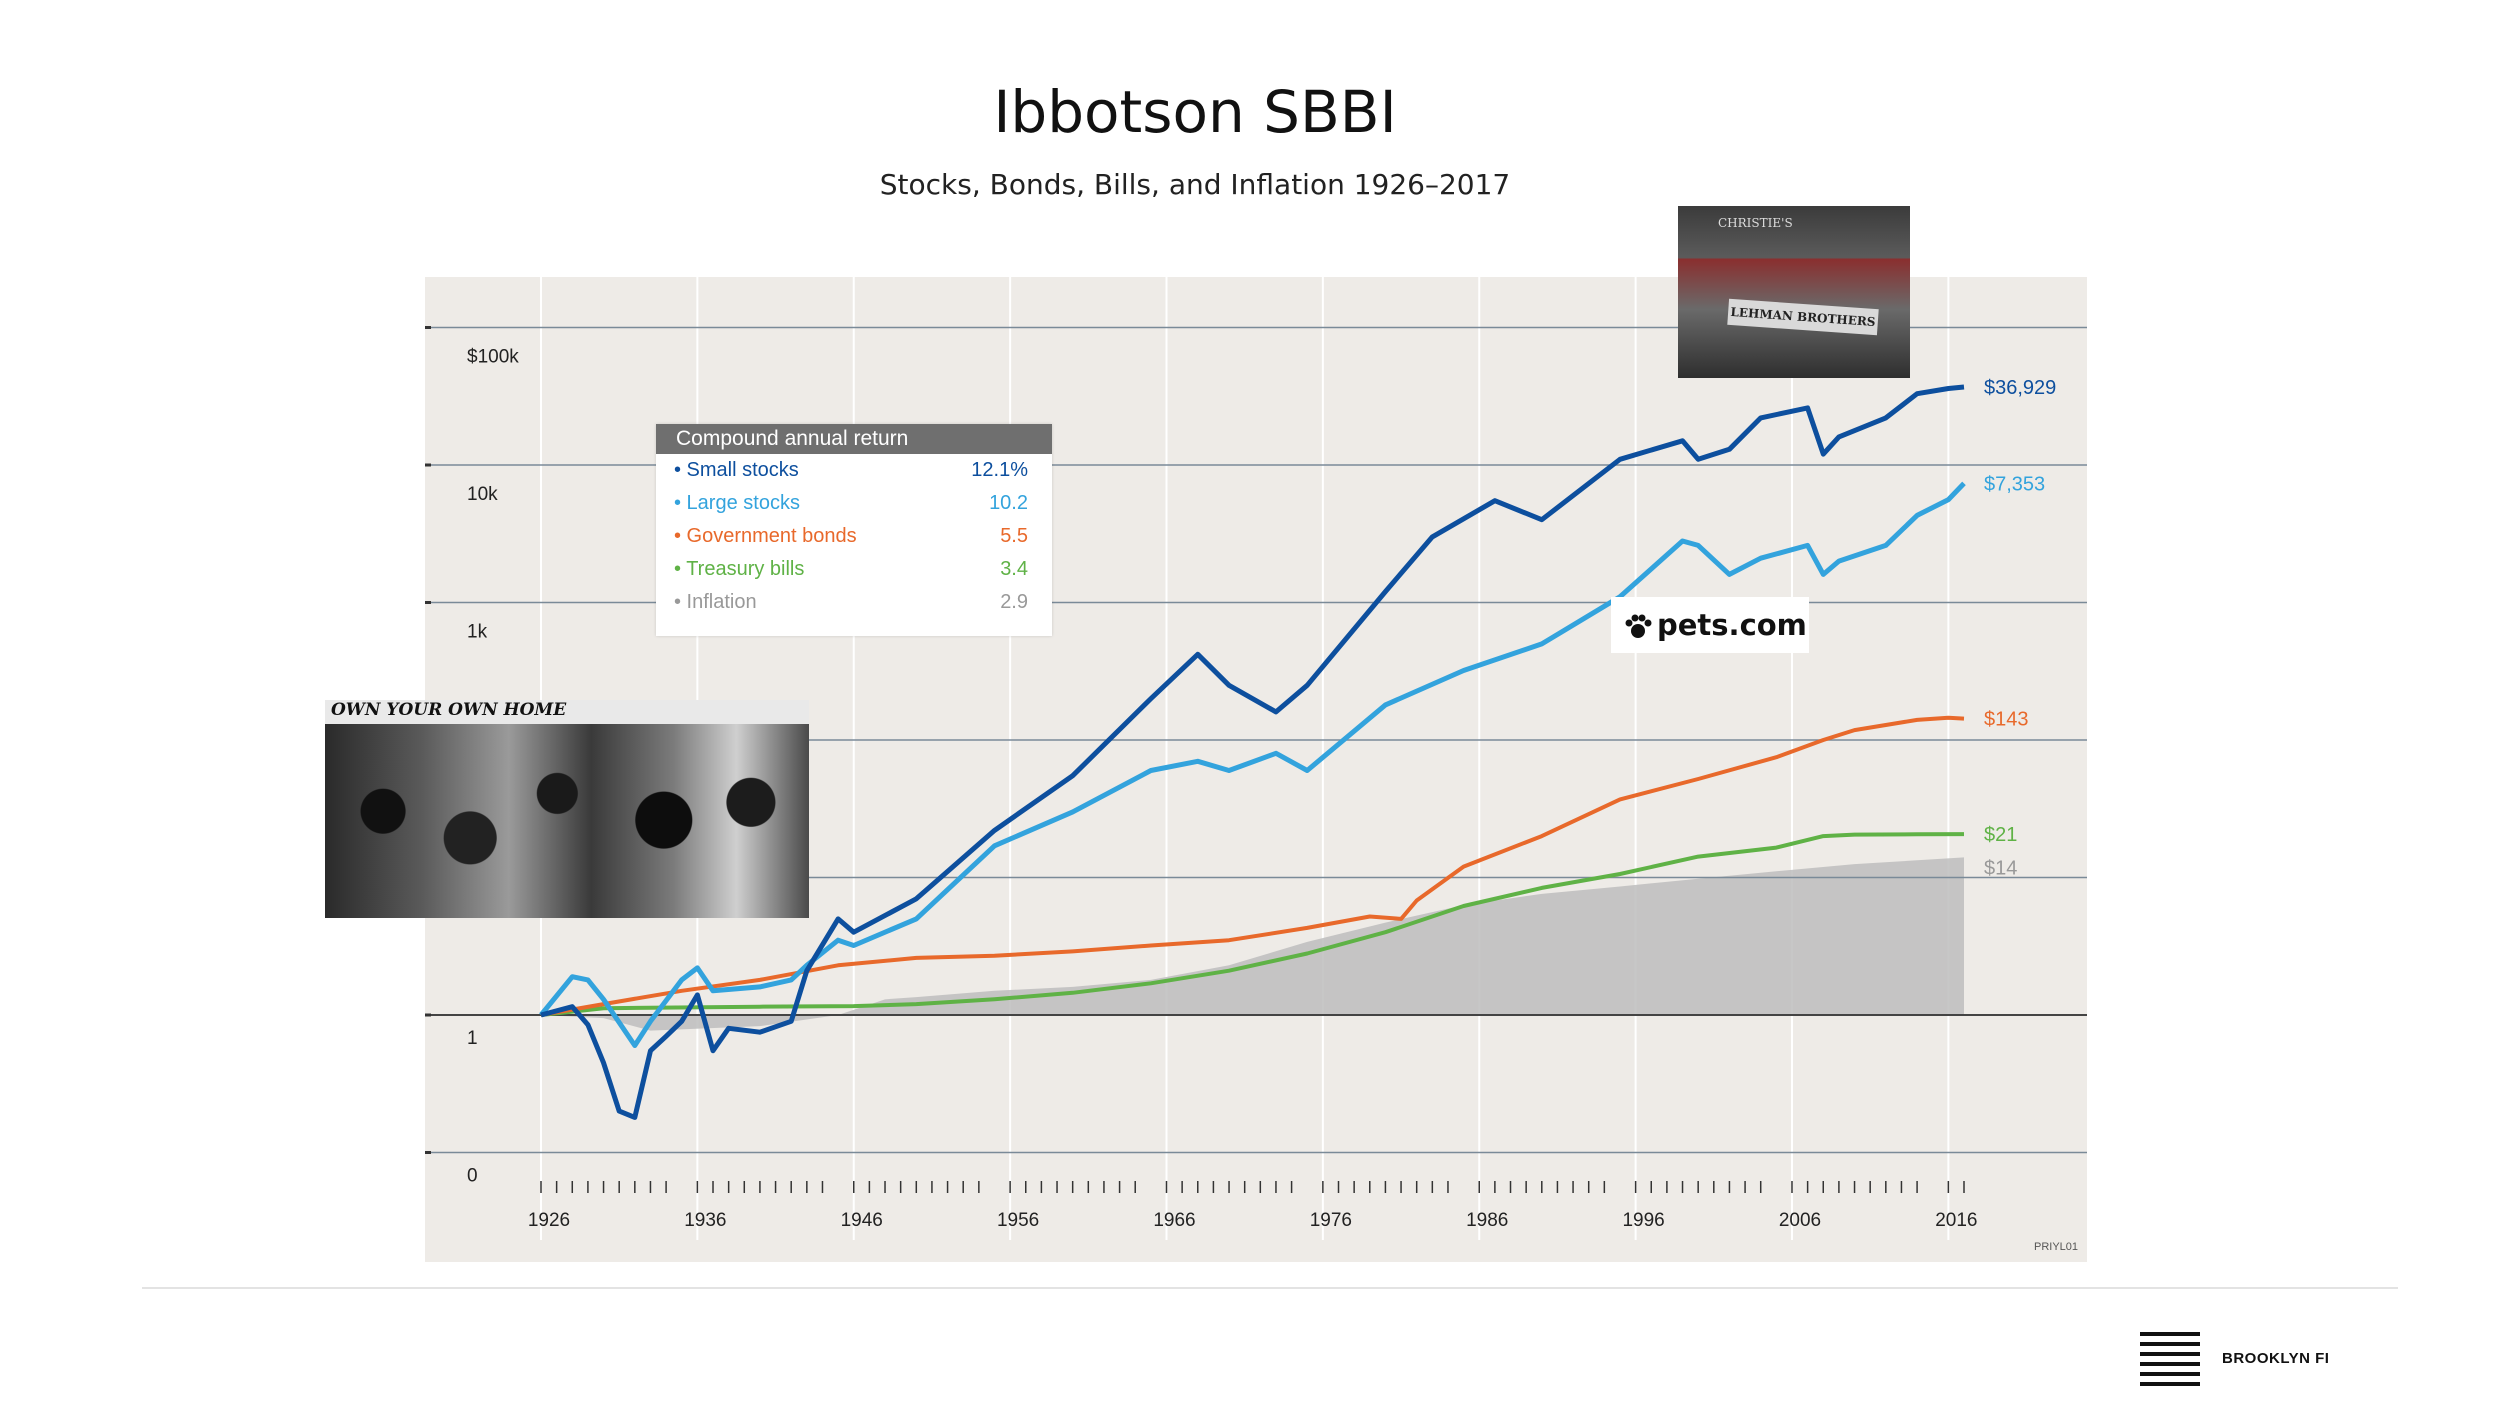  Describe the element at coordinates (1794, 292) in the screenshot. I see `lehman-photo: CHRISTIE'S LEHMAN BROTHERS` at that location.